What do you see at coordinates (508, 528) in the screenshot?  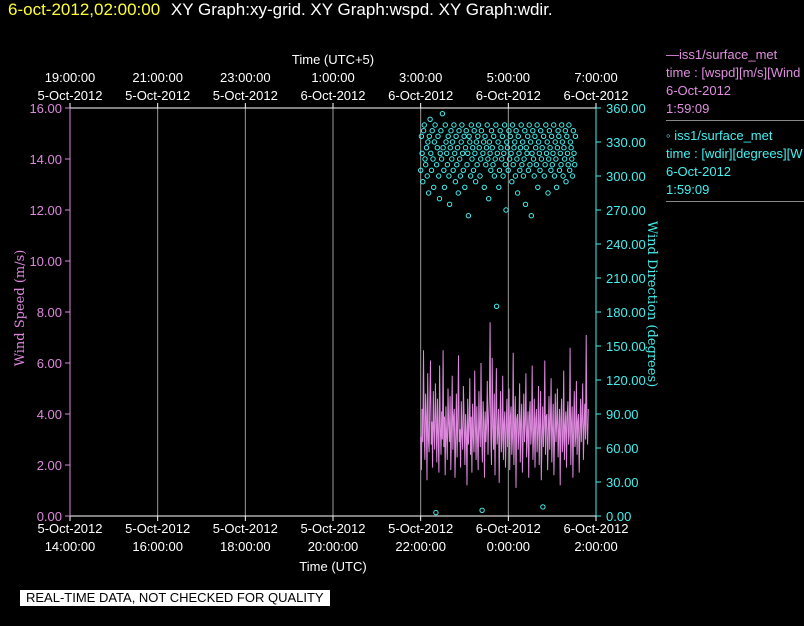 I see `bottom-tick-date: 6-Oct-2012` at bounding box center [508, 528].